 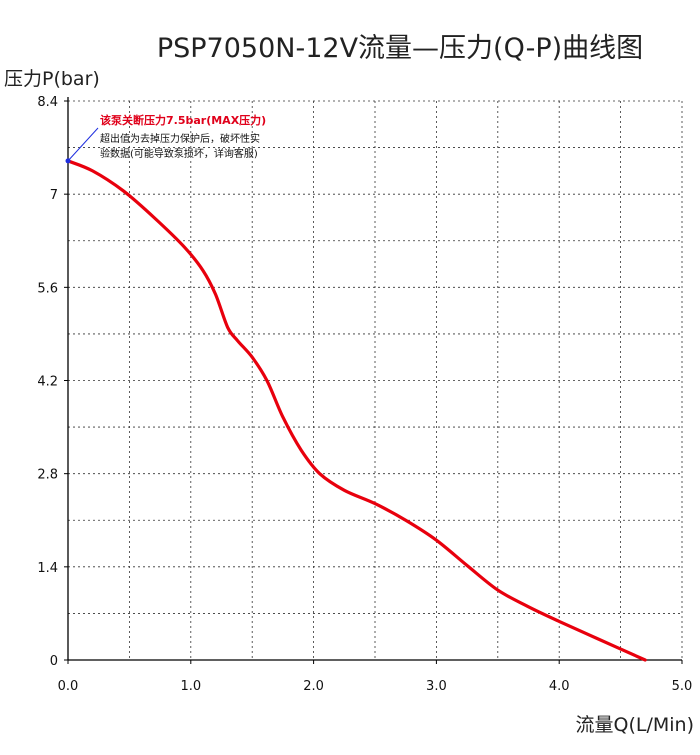 What do you see at coordinates (68, 686) in the screenshot?
I see `x-tick-label: 0.0` at bounding box center [68, 686].